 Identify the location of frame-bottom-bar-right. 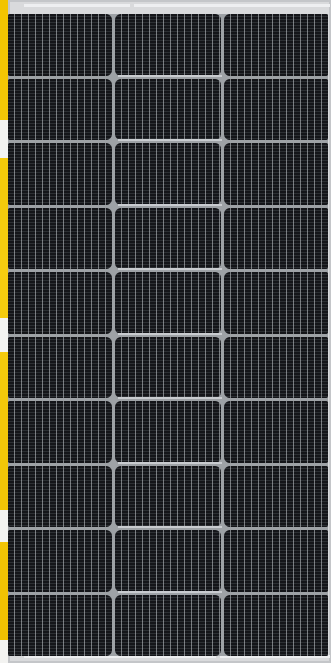
(275, 656).